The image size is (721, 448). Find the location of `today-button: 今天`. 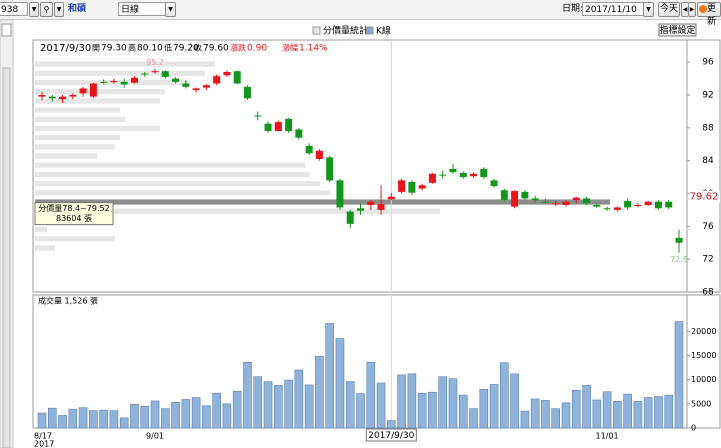

today-button: 今天 is located at coordinates (669, 9).